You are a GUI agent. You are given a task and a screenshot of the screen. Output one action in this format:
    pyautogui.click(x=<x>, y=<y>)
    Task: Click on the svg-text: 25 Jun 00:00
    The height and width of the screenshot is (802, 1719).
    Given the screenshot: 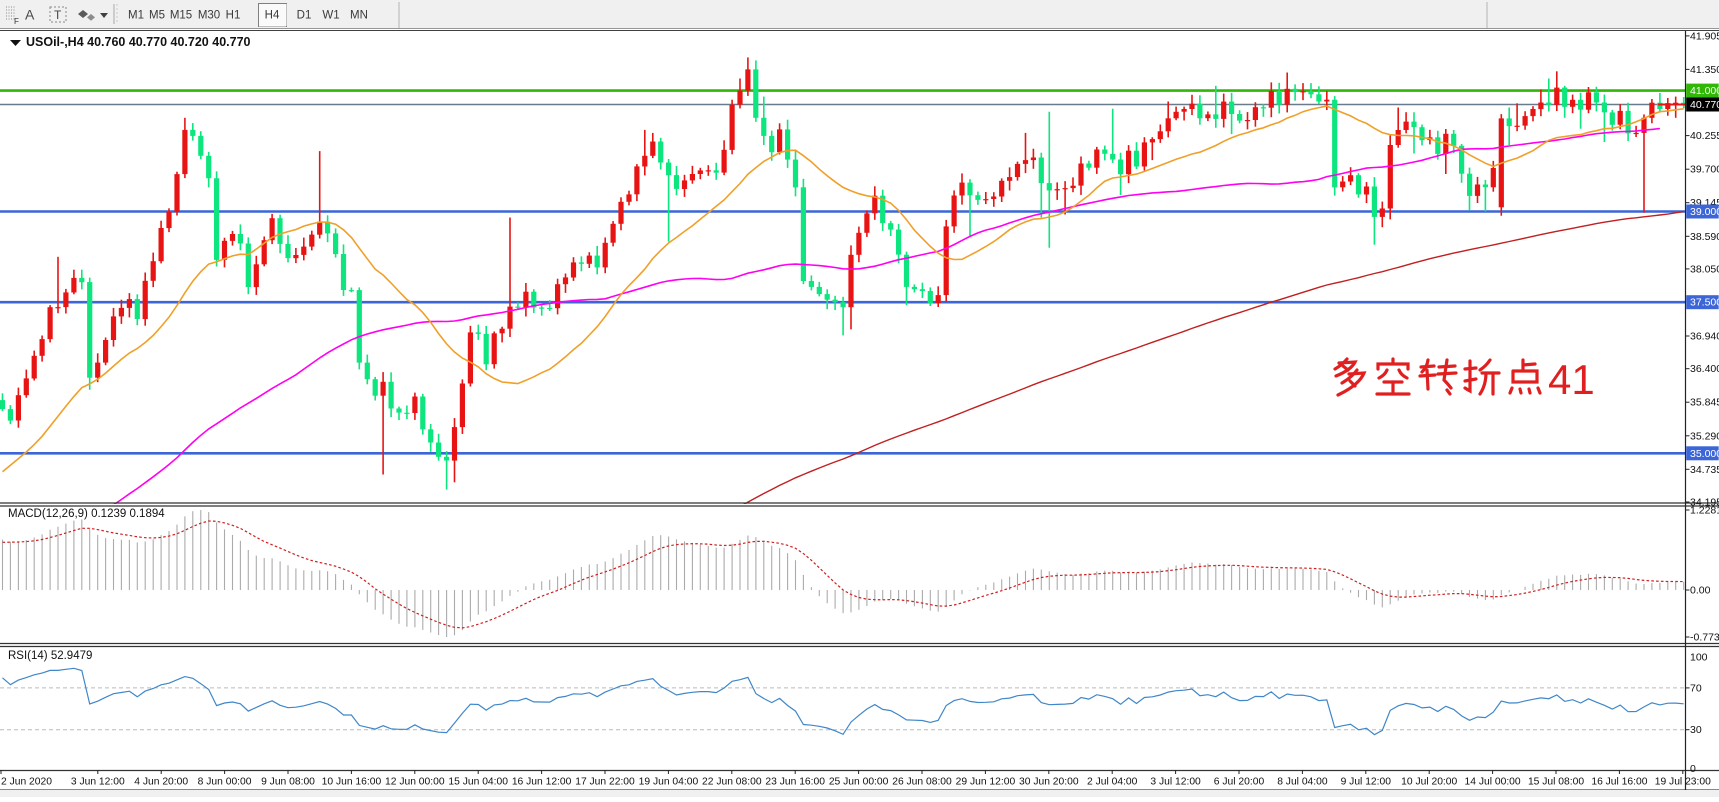 What is the action you would take?
    pyautogui.click(x=859, y=782)
    